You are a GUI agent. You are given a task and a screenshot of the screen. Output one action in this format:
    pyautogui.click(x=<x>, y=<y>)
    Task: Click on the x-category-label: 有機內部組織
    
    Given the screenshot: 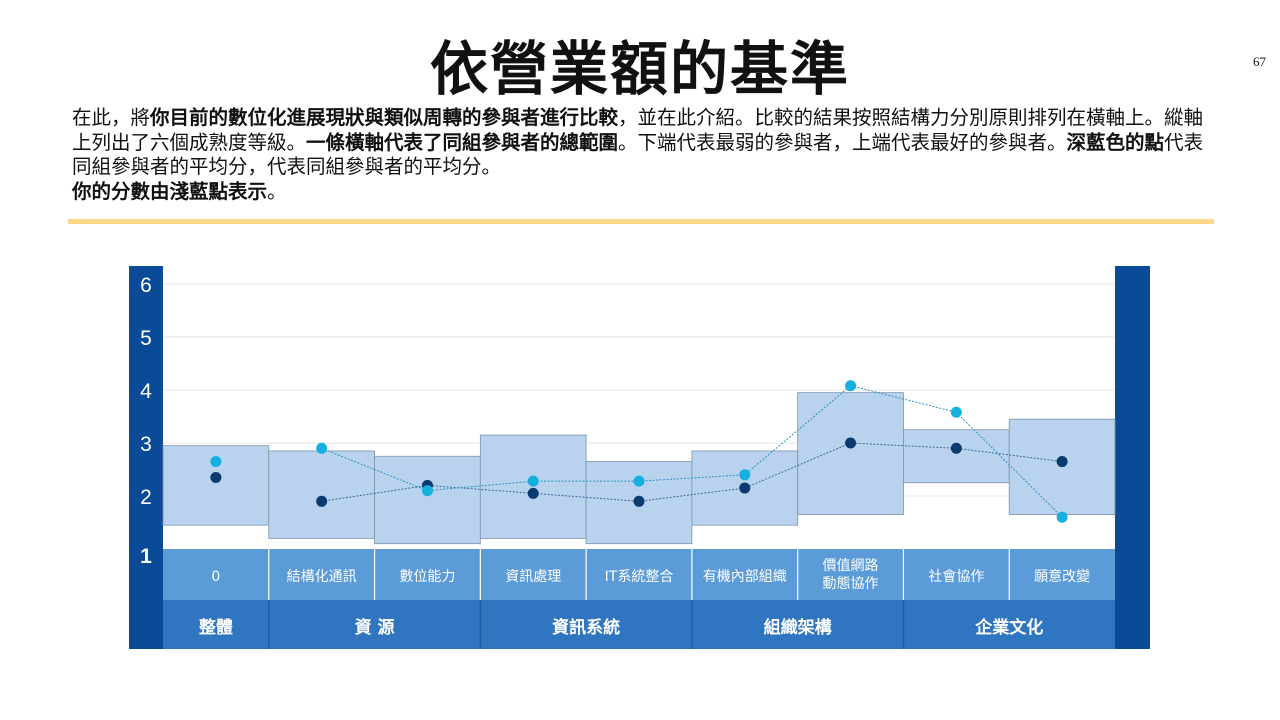 What is the action you would take?
    pyautogui.click(x=745, y=577)
    